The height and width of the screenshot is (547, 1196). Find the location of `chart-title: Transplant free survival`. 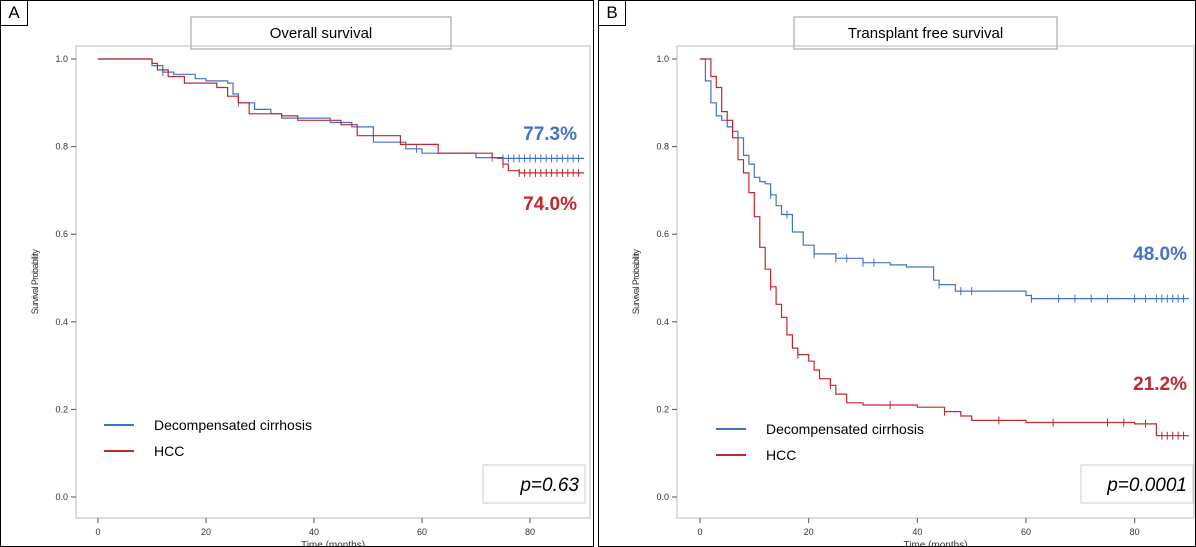

chart-title: Transplant free survival is located at coordinates (925, 33).